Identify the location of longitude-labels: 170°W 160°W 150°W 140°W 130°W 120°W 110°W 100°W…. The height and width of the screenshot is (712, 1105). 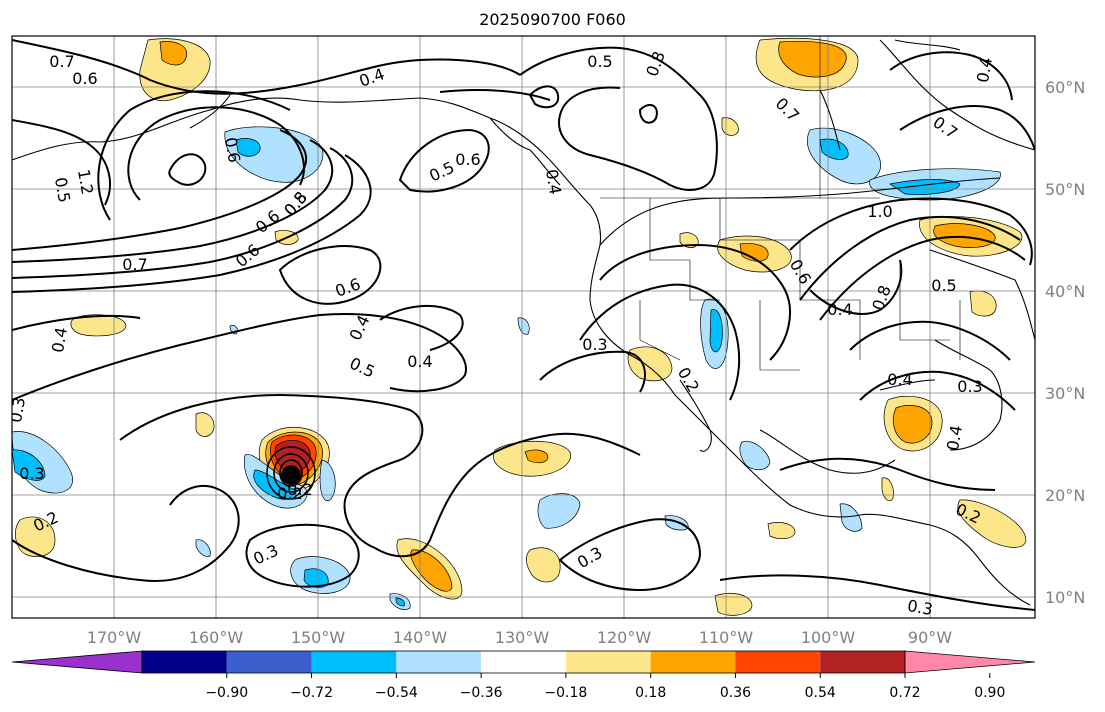
(519, 637).